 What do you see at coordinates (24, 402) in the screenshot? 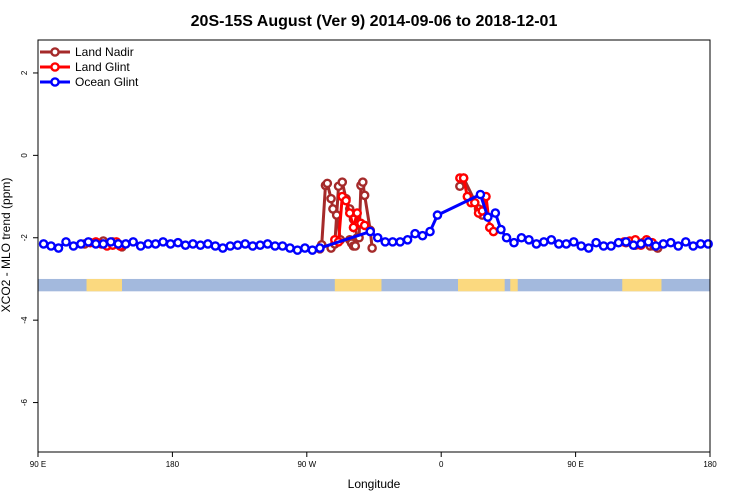
I see `y-tick-label: -6` at bounding box center [24, 402].